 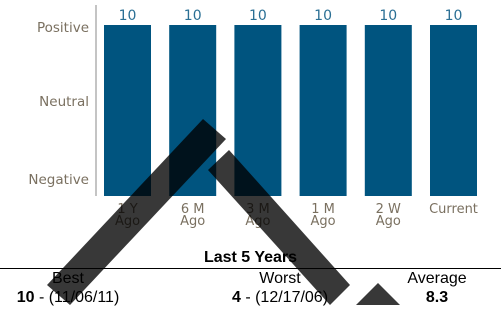 I want to click on best-stat: Best 10 - (11/06/11), so click(x=74, y=289).